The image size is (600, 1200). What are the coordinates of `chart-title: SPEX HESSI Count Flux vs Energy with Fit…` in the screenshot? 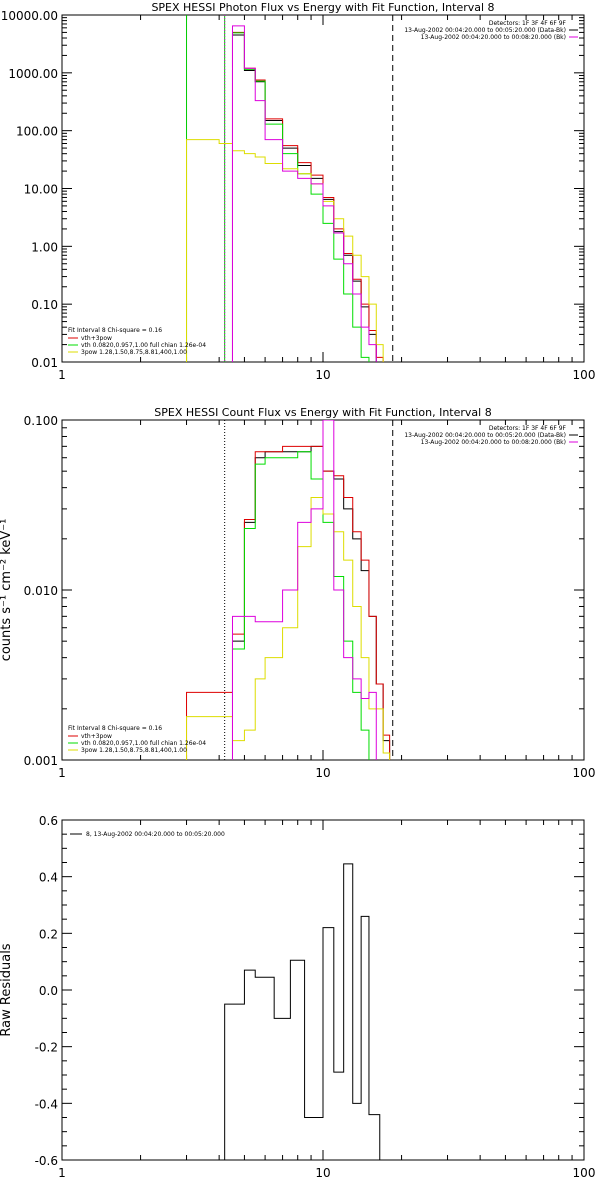 It's located at (322, 412).